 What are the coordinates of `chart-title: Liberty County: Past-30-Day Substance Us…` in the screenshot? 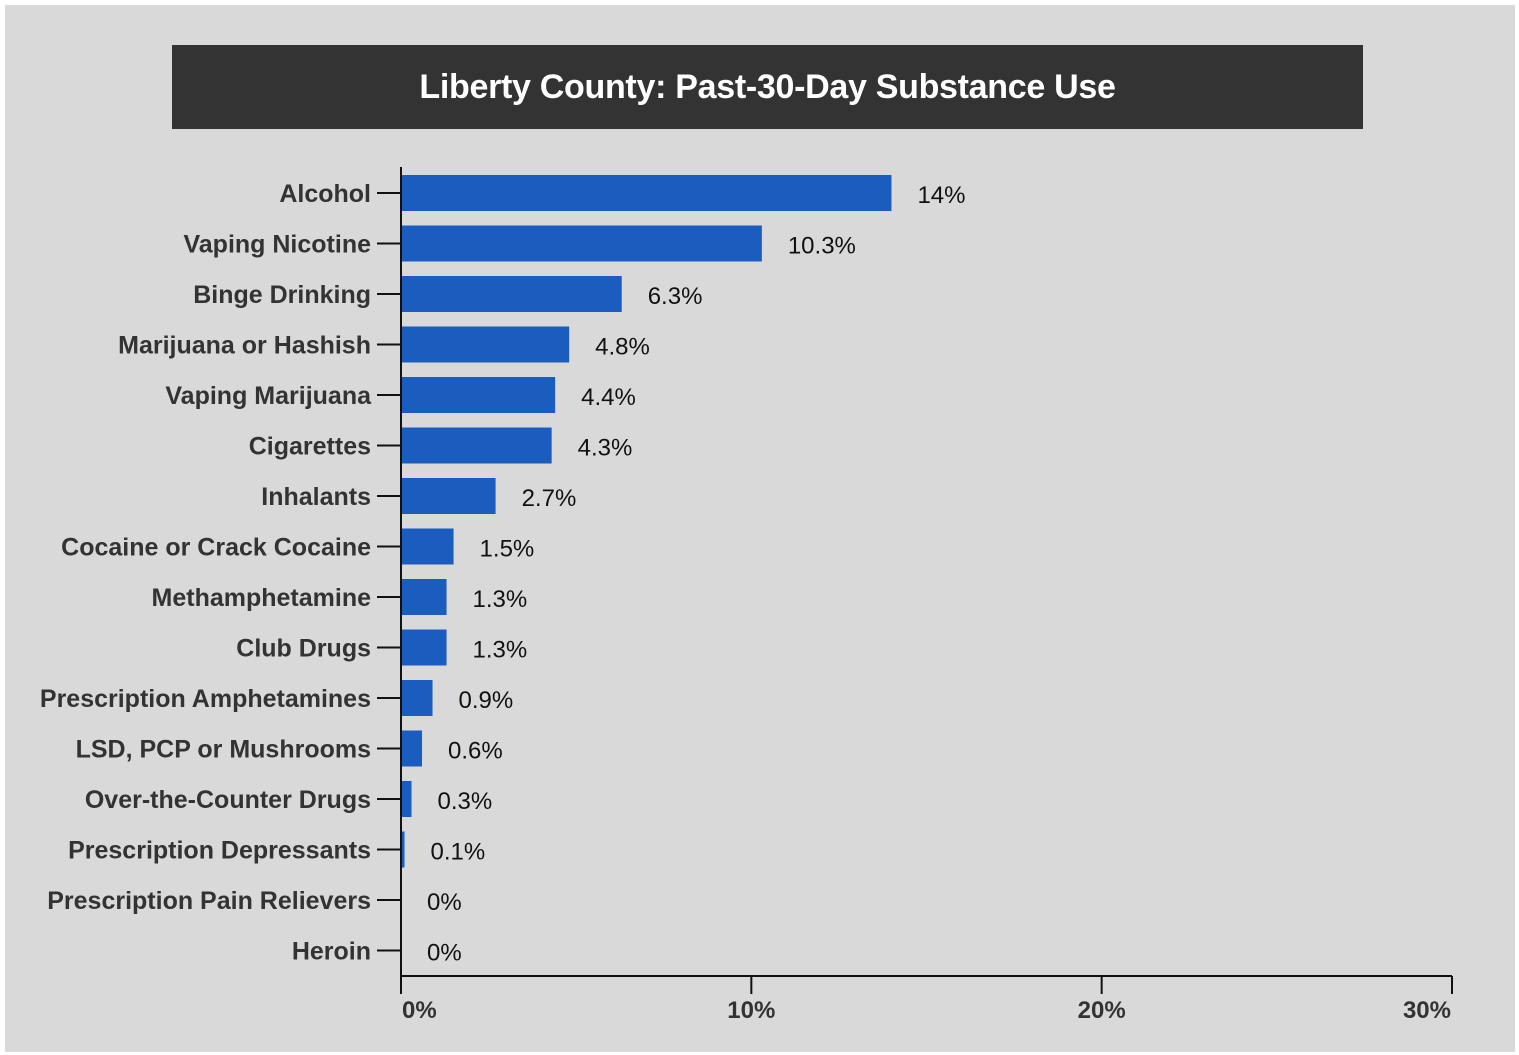 It's located at (767, 86).